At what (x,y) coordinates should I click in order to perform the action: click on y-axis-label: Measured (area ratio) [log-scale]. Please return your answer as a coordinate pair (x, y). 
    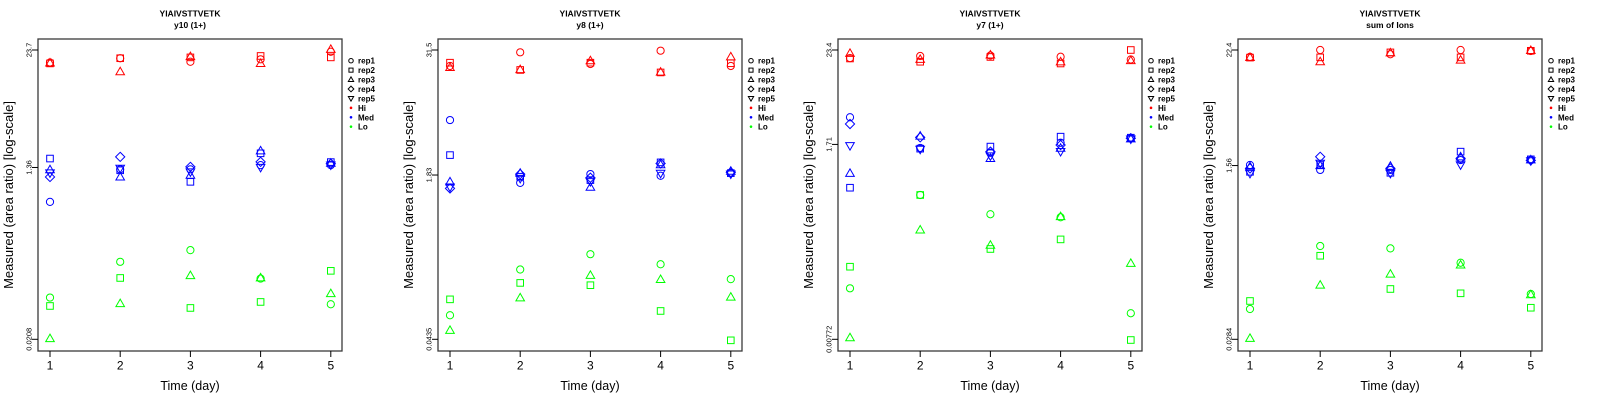
    Looking at the image, I should click on (1208, 195).